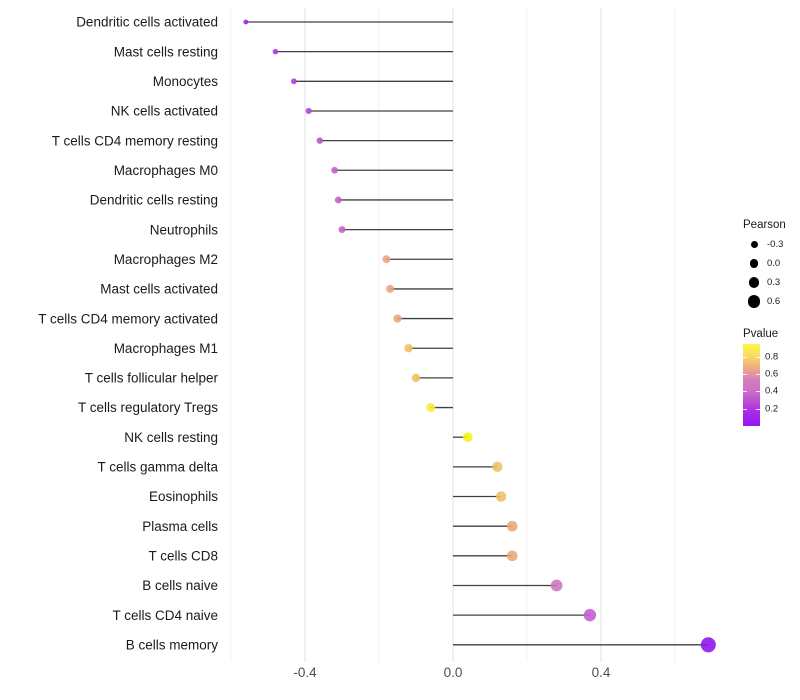 Image resolution: width=800 pixels, height=700 pixels. Describe the element at coordinates (154, 200) in the screenshot. I see `category-label: Dendritic cells resting` at that location.